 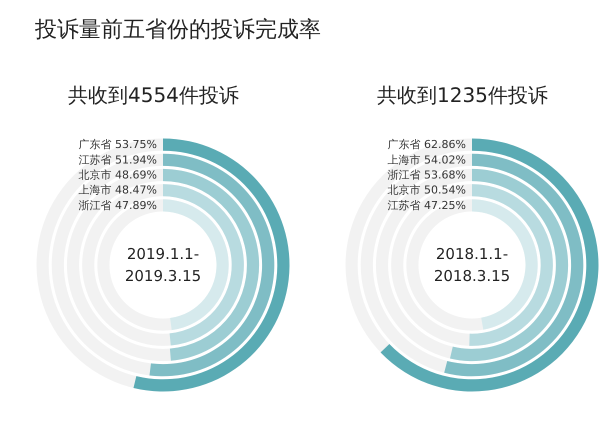 I want to click on text: 2019.1.1- 2019.3.15, so click(x=163, y=265).